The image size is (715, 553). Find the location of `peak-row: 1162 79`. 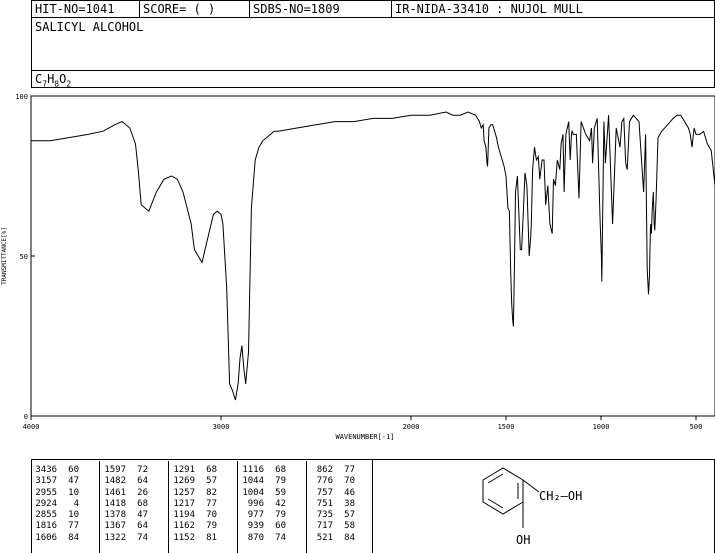

peak-row: 1162 79 is located at coordinates (203, 526).